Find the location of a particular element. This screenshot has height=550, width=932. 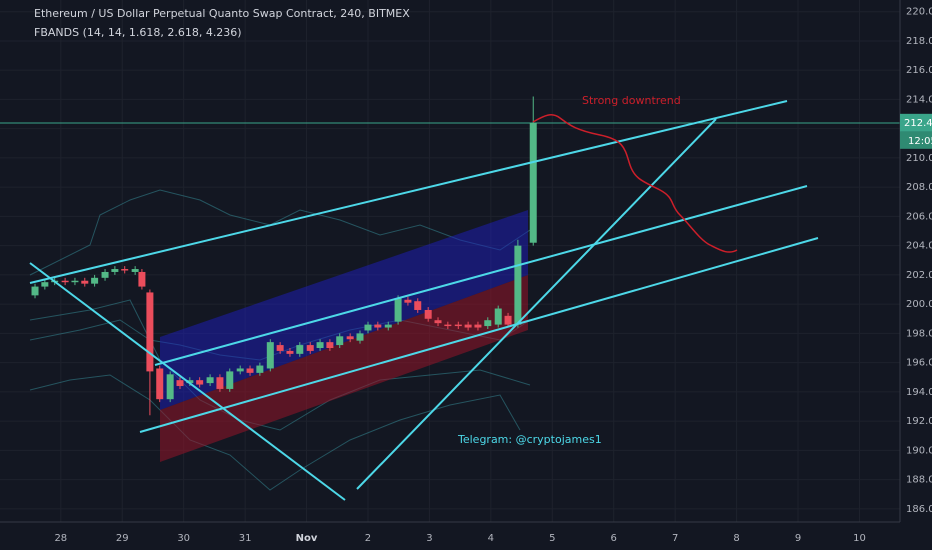

y-tick-label: 220.00 is located at coordinates (919, 12).